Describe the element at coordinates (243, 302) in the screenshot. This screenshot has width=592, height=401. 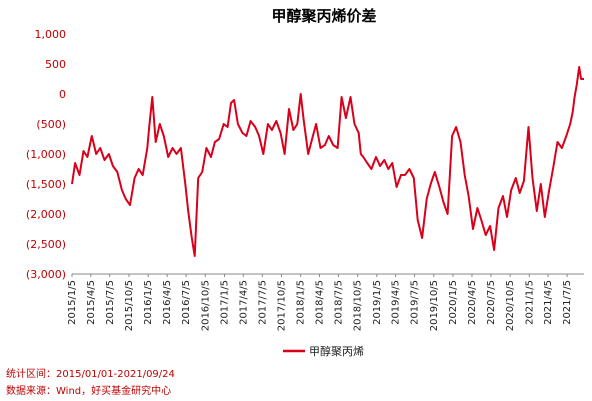
I see `x-tick-label: 2017/4/5` at that location.